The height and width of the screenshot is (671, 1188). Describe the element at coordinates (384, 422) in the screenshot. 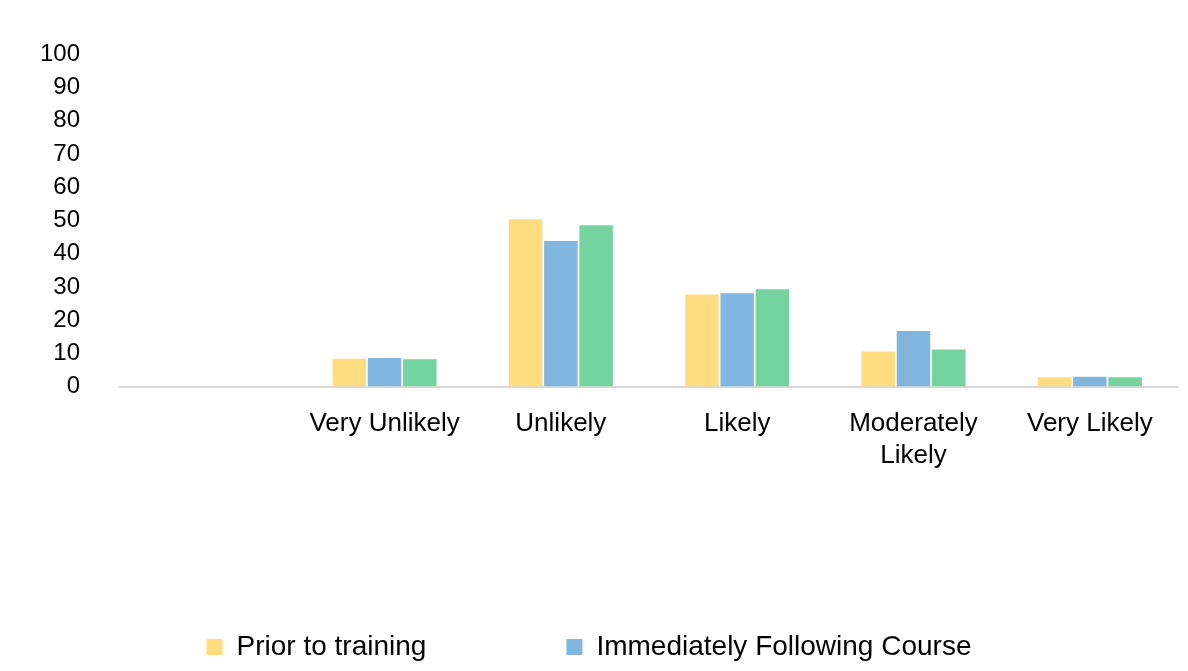

I see `x-tick-label: Very Unlikely` at that location.